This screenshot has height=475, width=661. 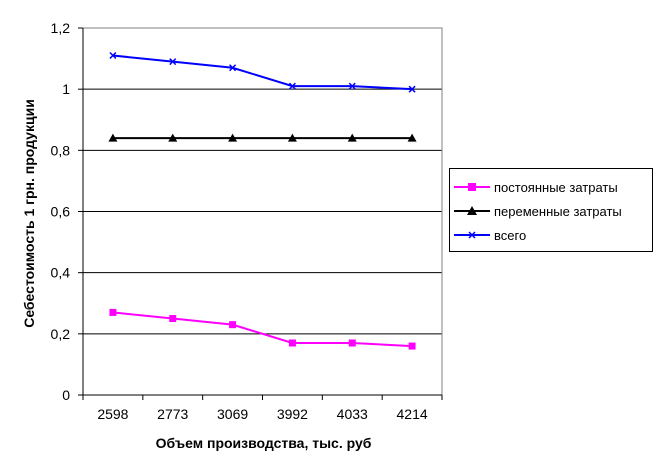 I want to click on y-axis-title: Себестоимость 1 грн. продукции, so click(x=29, y=213).